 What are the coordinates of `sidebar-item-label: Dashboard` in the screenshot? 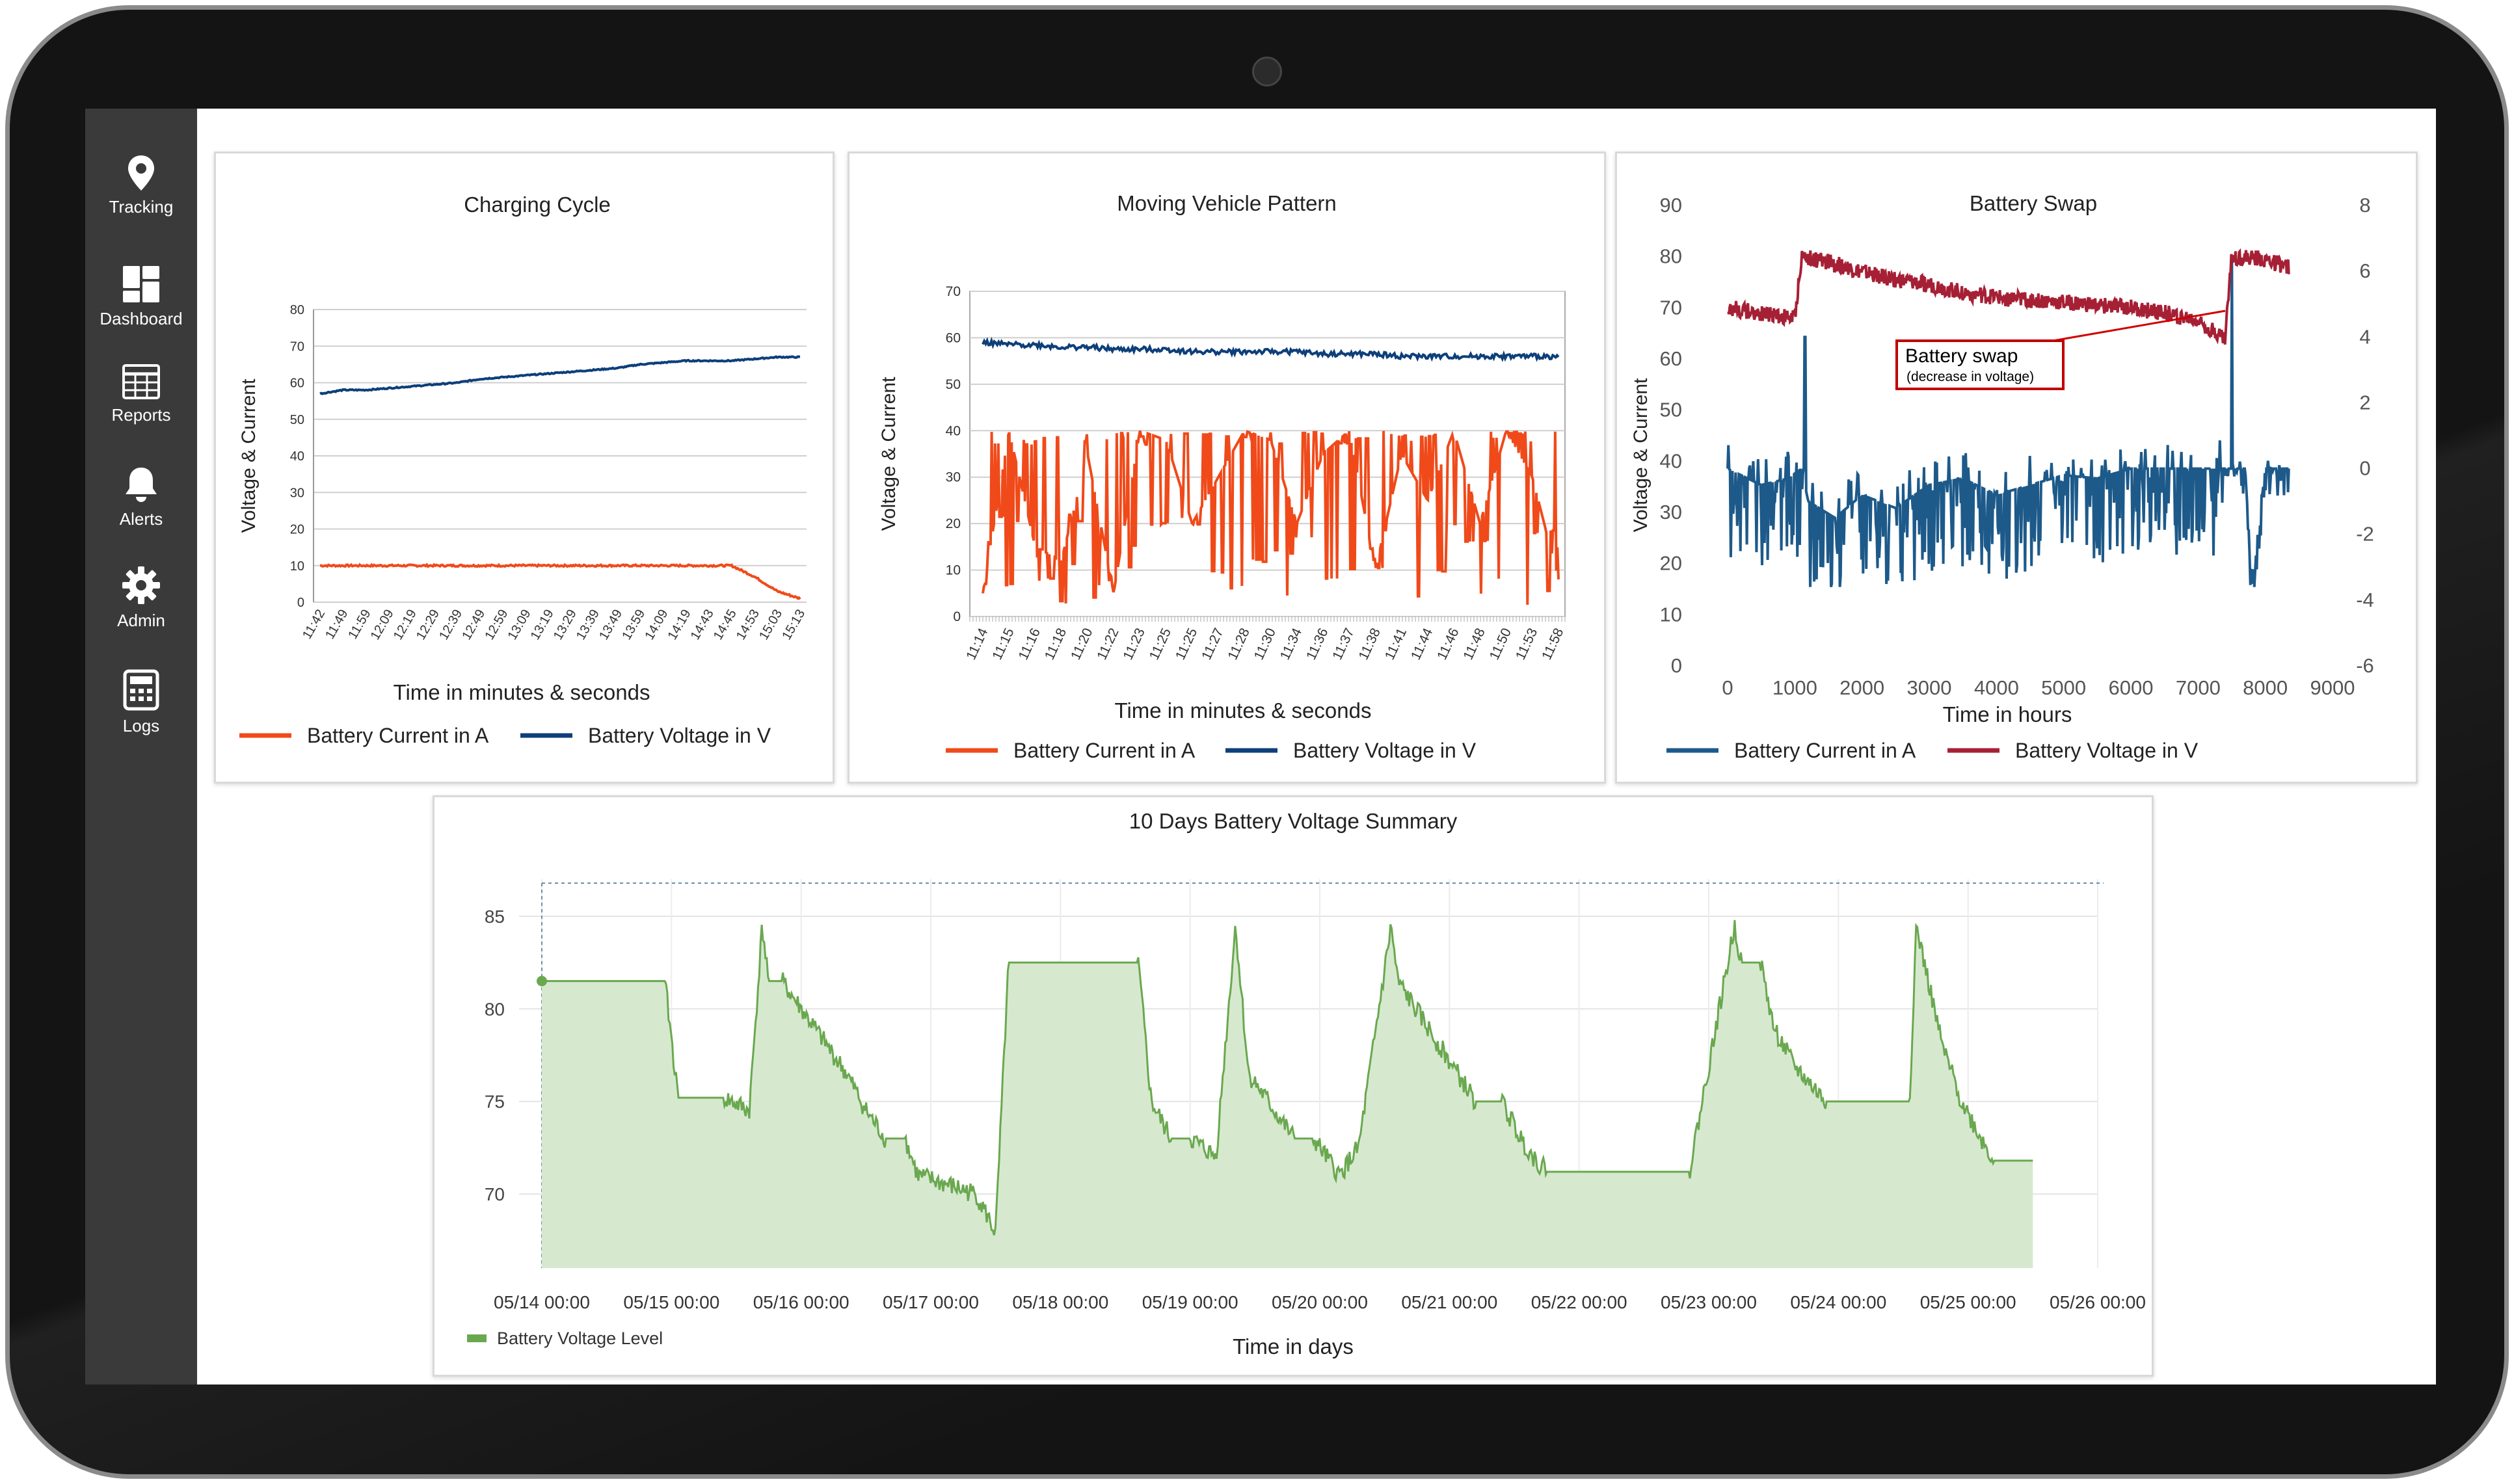 It's located at (141, 318).